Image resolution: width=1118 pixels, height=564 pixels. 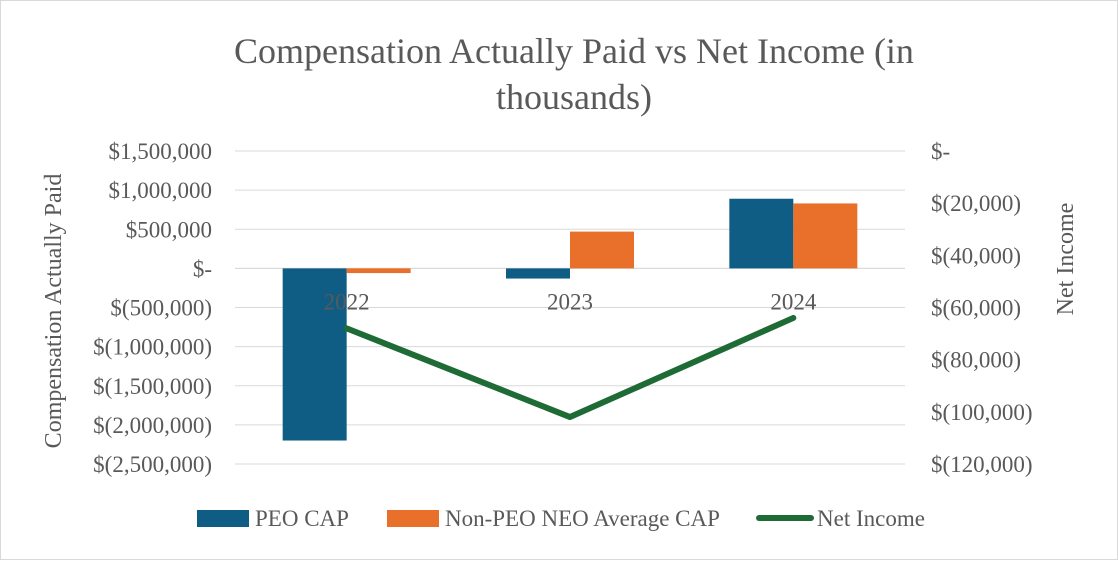 I want to click on y-tick-label: $(500,000), so click(x=161, y=308).